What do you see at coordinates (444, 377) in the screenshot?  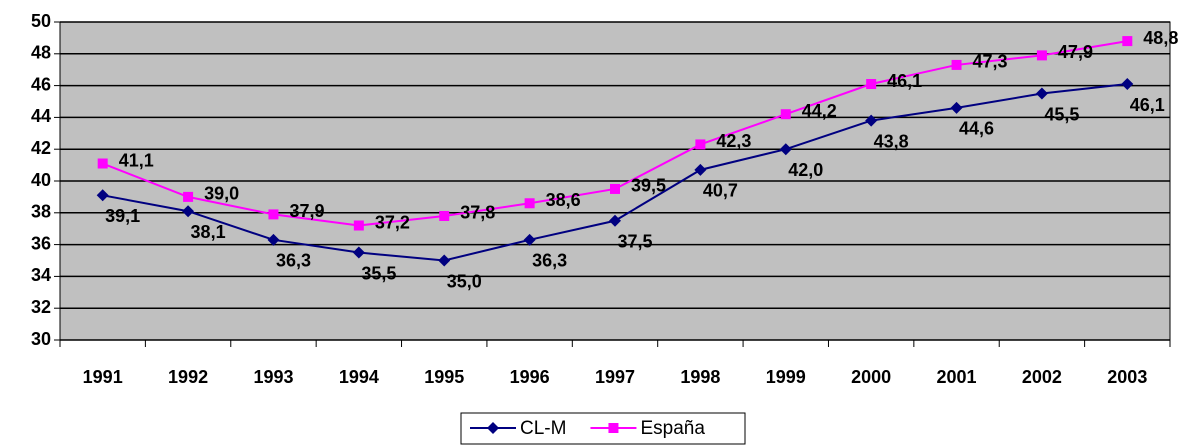 I see `x-tick-label: 1995` at bounding box center [444, 377].